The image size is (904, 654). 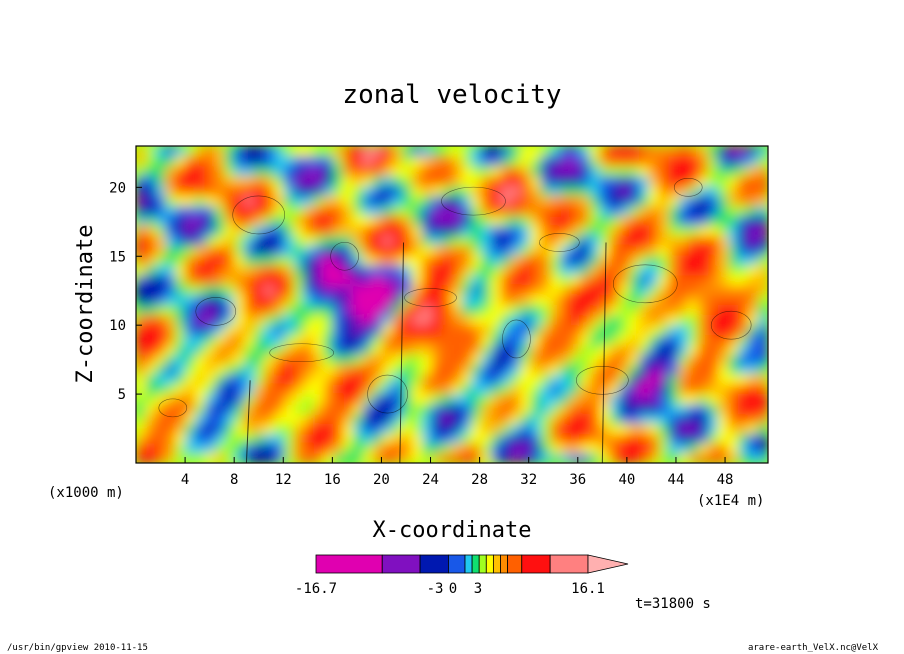 What do you see at coordinates (234, 480) in the screenshot?
I see `x-tick-label: 8` at bounding box center [234, 480].